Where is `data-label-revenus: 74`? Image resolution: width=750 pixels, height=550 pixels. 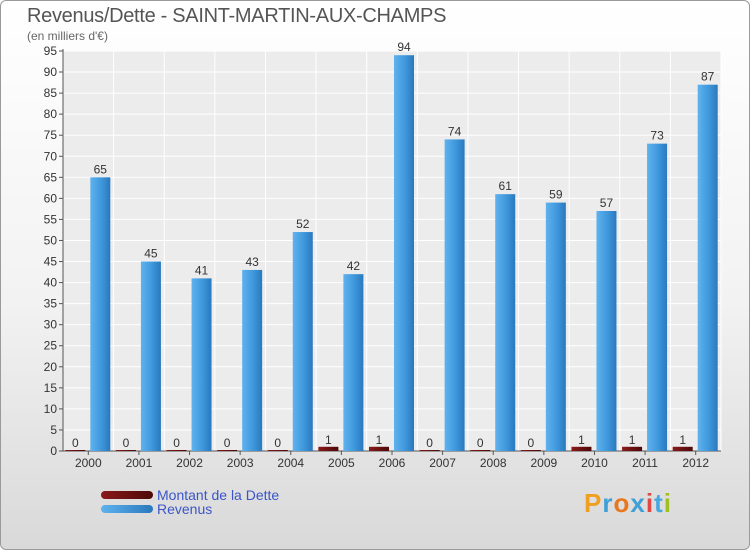
data-label-revenus: 74 is located at coordinates (455, 131).